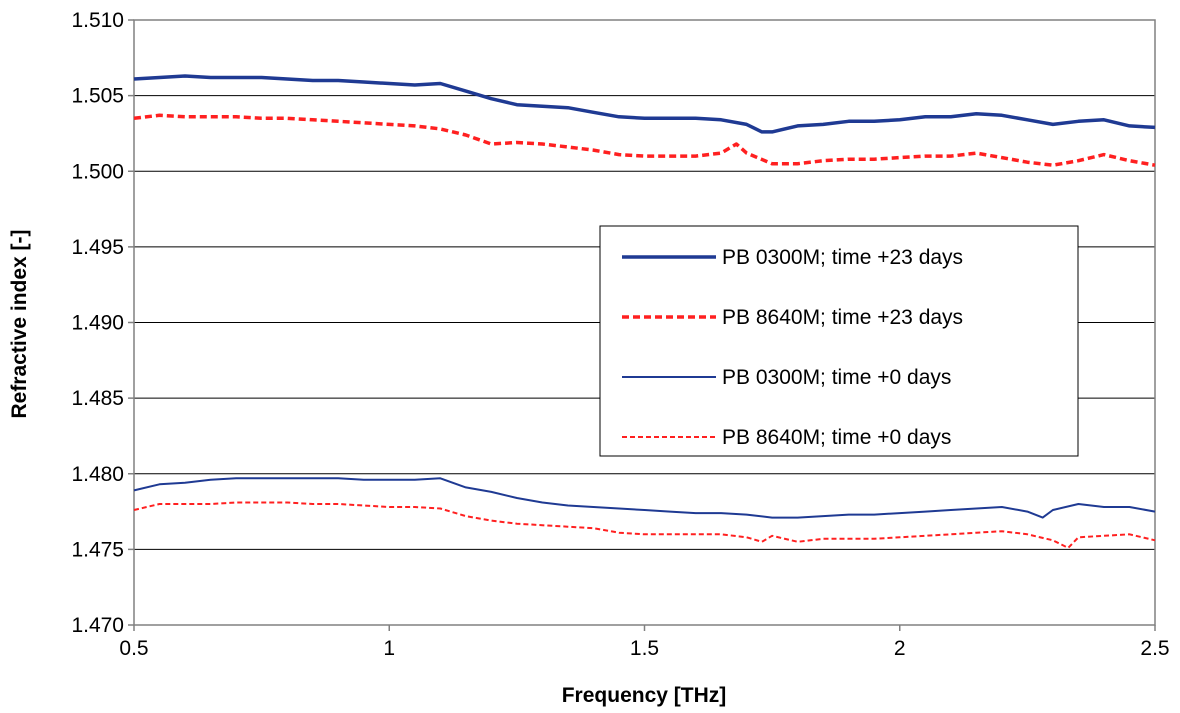 This screenshot has height=713, width=1180. I want to click on y-tick-label: 1.475, so click(97, 549).